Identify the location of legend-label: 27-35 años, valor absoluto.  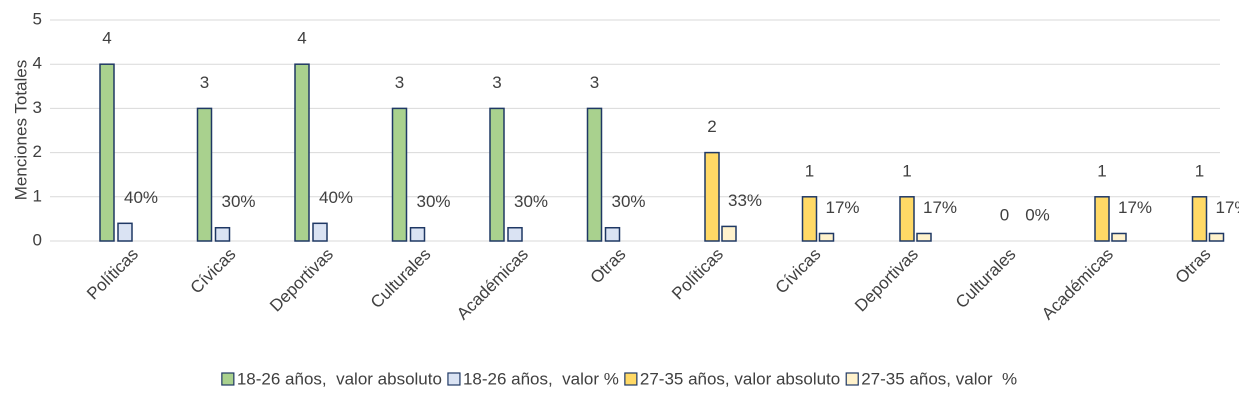
(740, 378).